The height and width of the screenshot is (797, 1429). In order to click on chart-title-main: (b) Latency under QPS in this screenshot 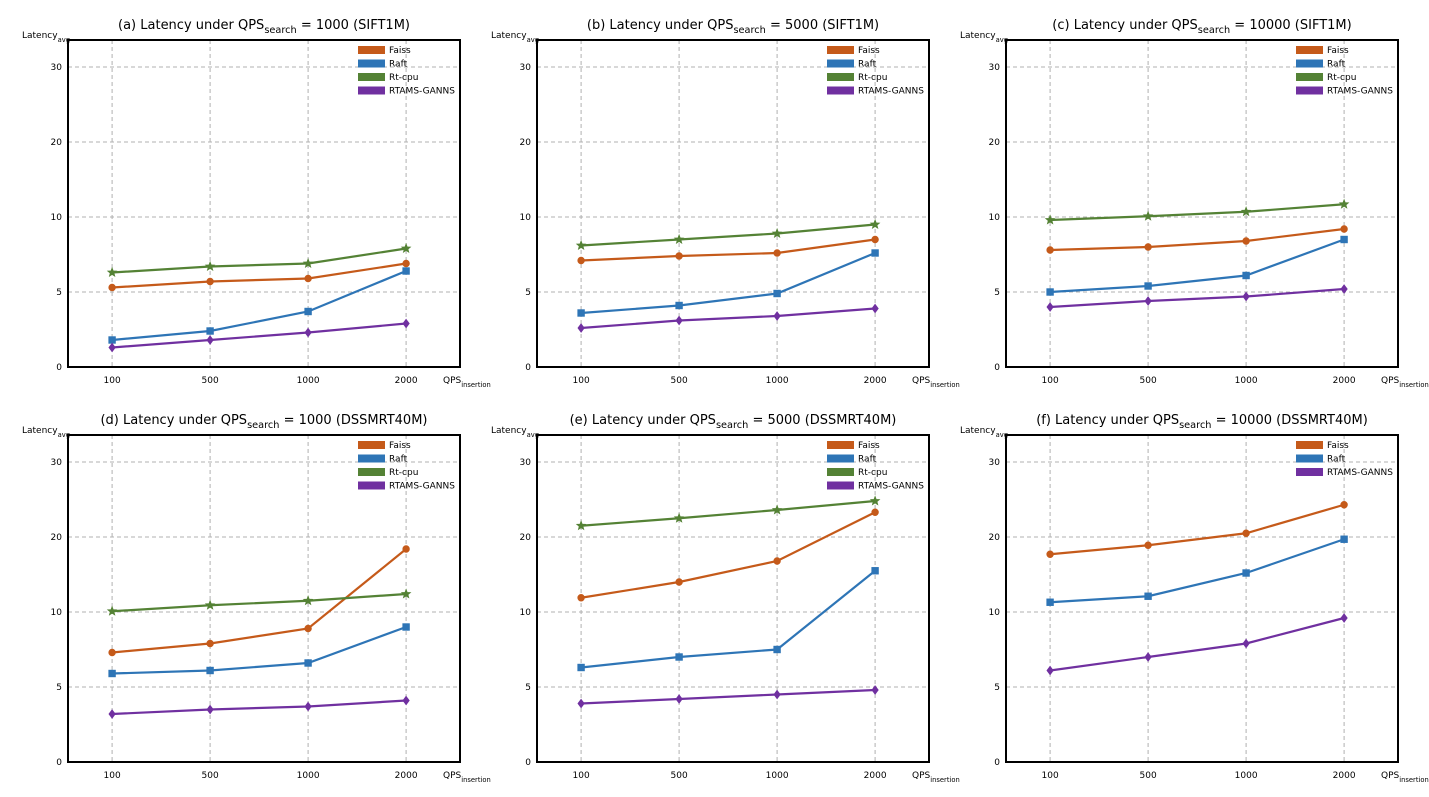, I will do `click(660, 25)`.